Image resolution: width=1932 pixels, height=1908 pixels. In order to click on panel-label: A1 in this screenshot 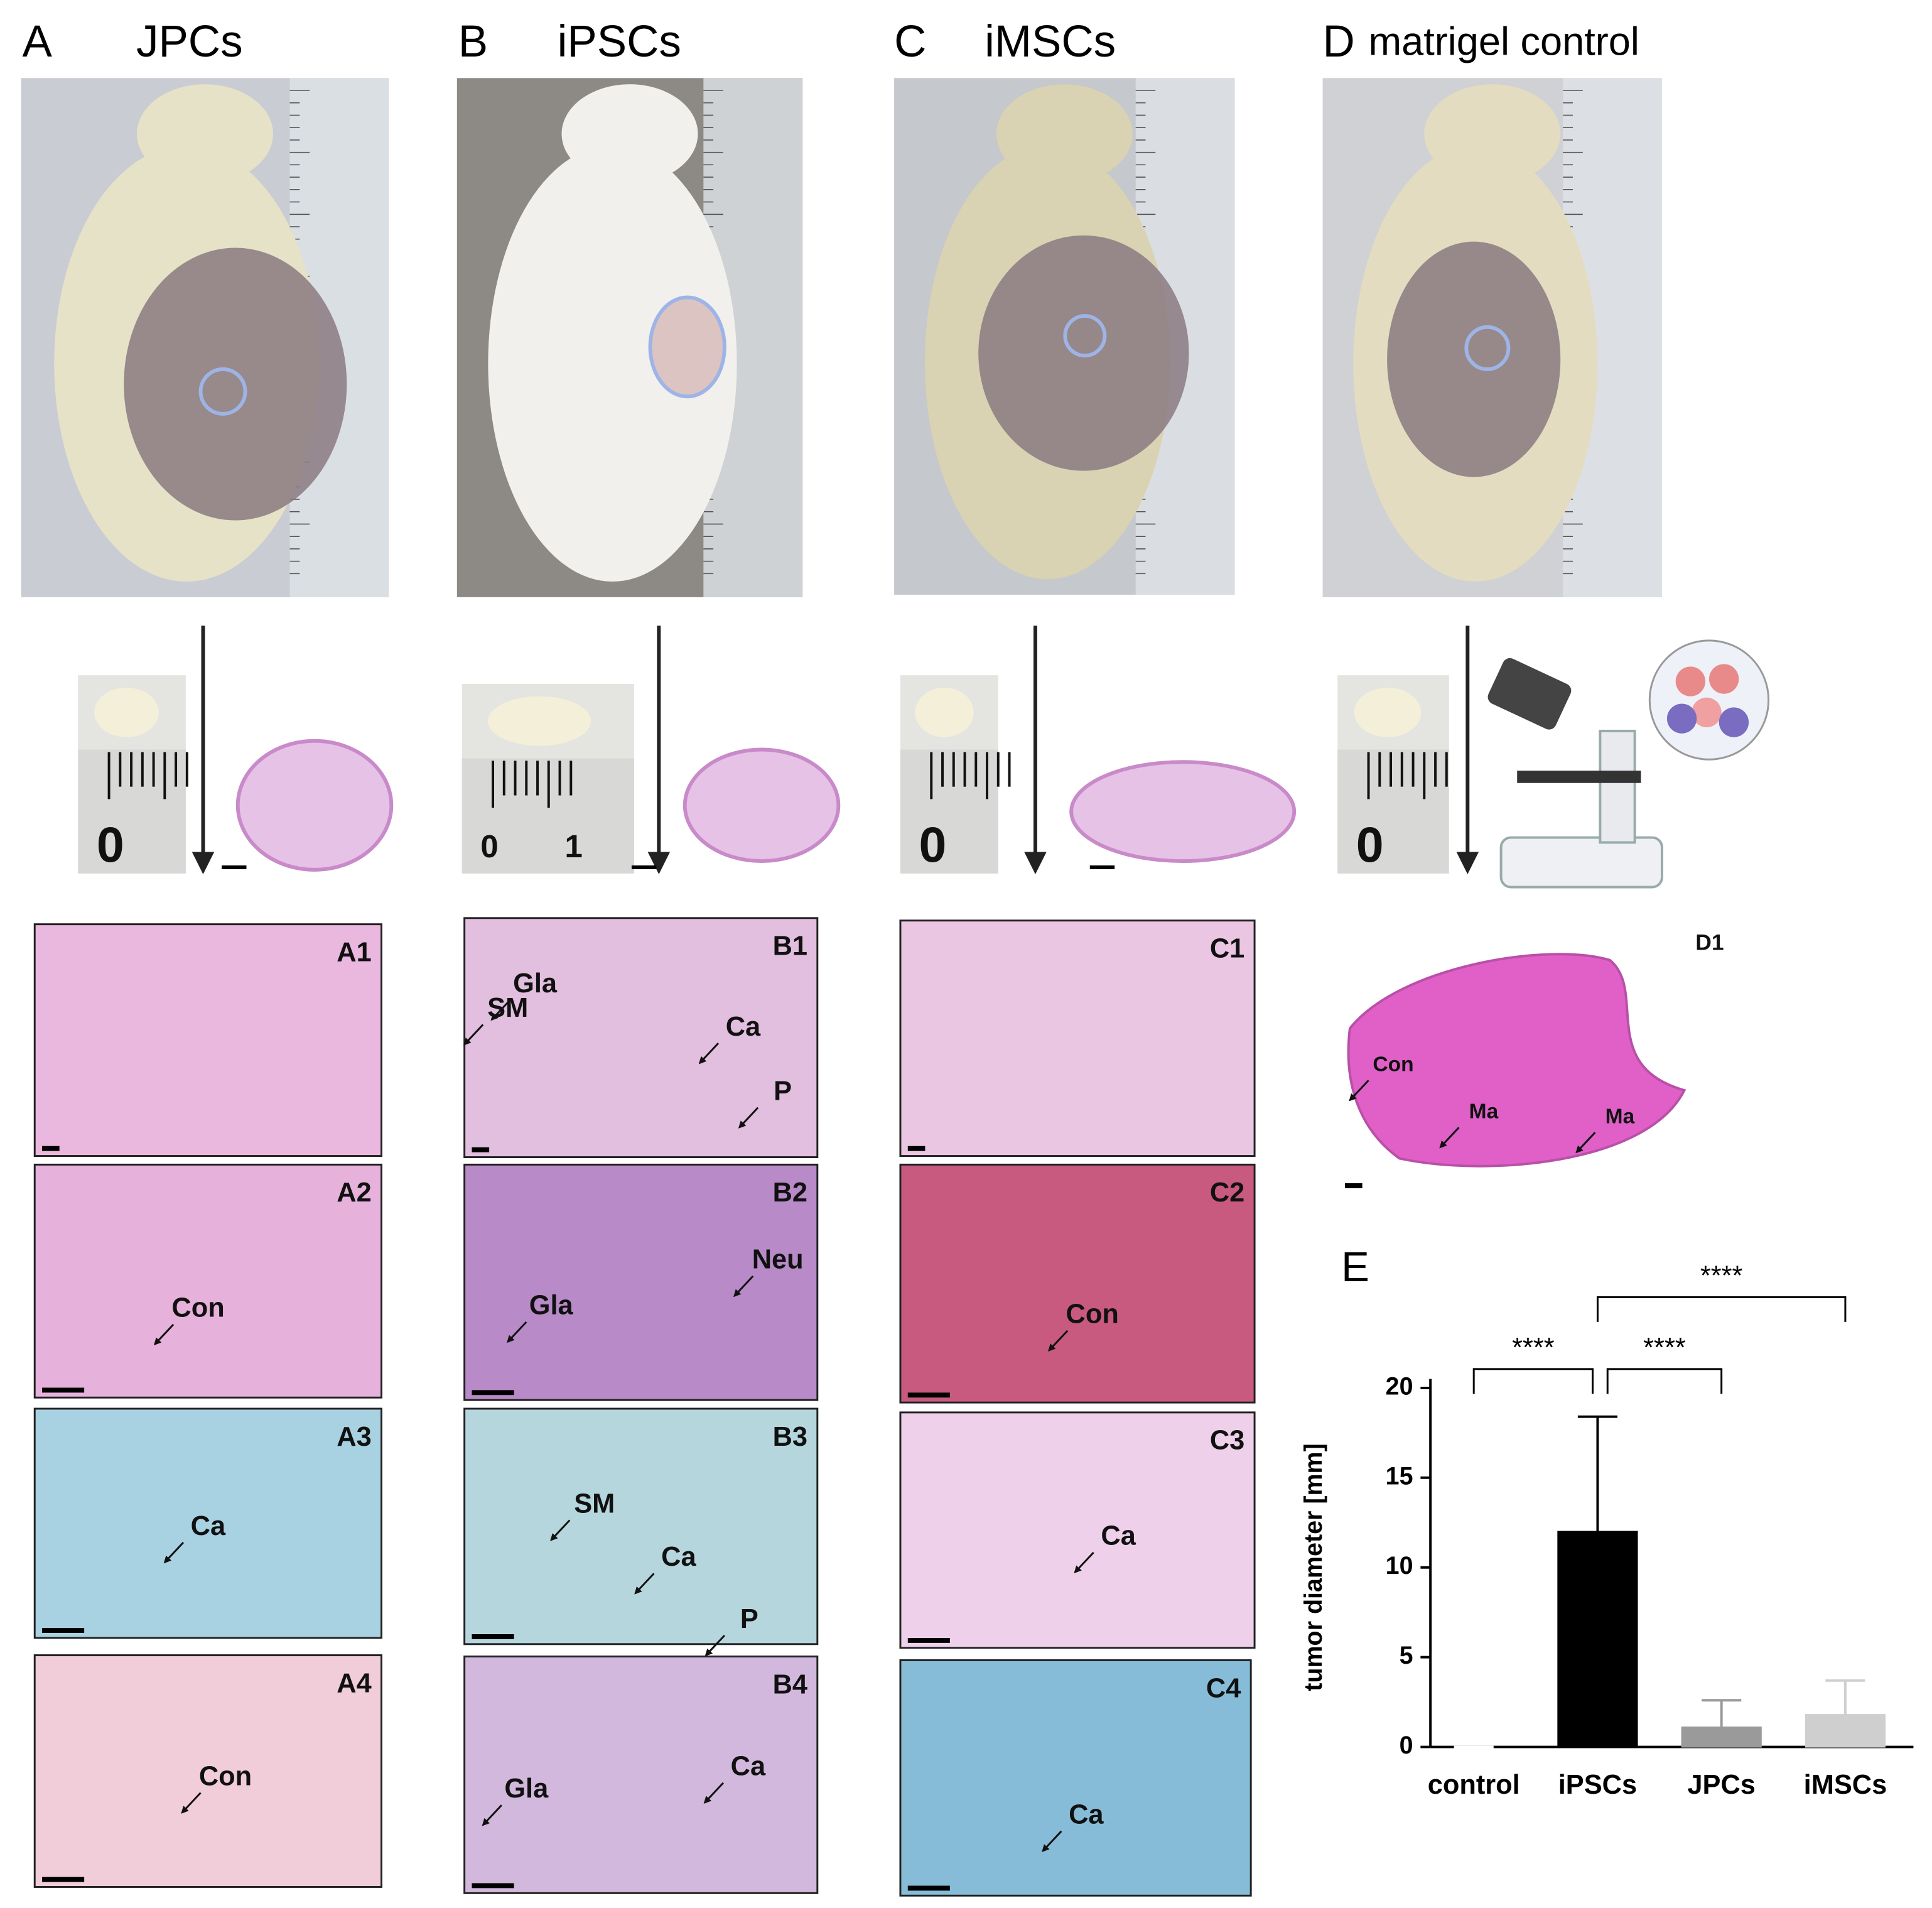, I will do `click(354, 952)`.